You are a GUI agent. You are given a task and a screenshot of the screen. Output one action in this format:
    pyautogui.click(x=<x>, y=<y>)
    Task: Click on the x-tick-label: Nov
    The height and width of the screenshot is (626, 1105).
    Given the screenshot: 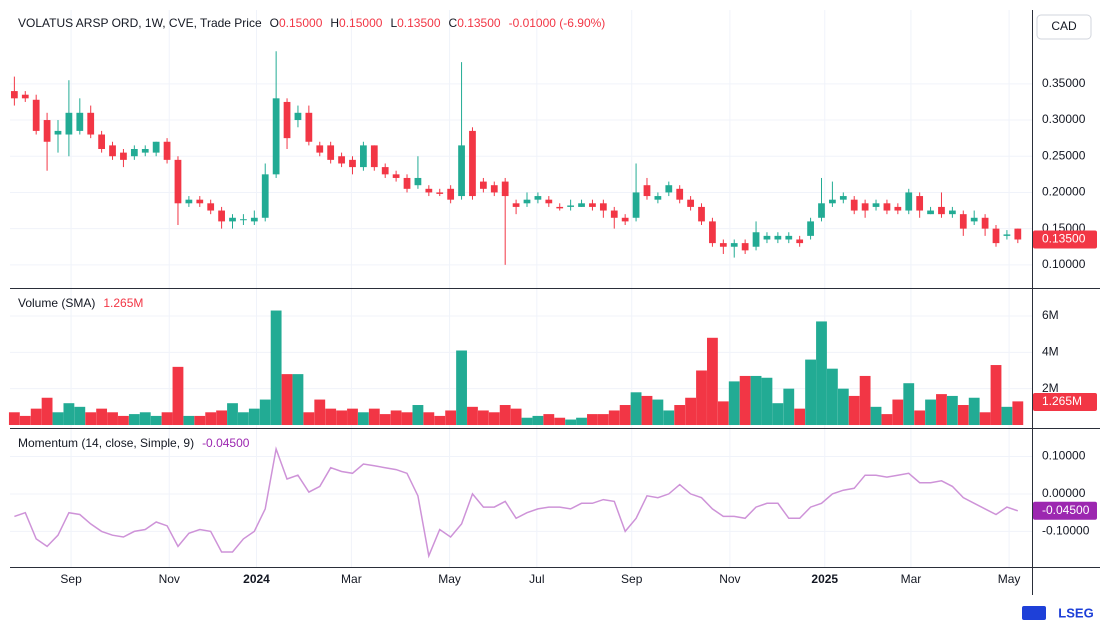 What is the action you would take?
    pyautogui.click(x=169, y=579)
    